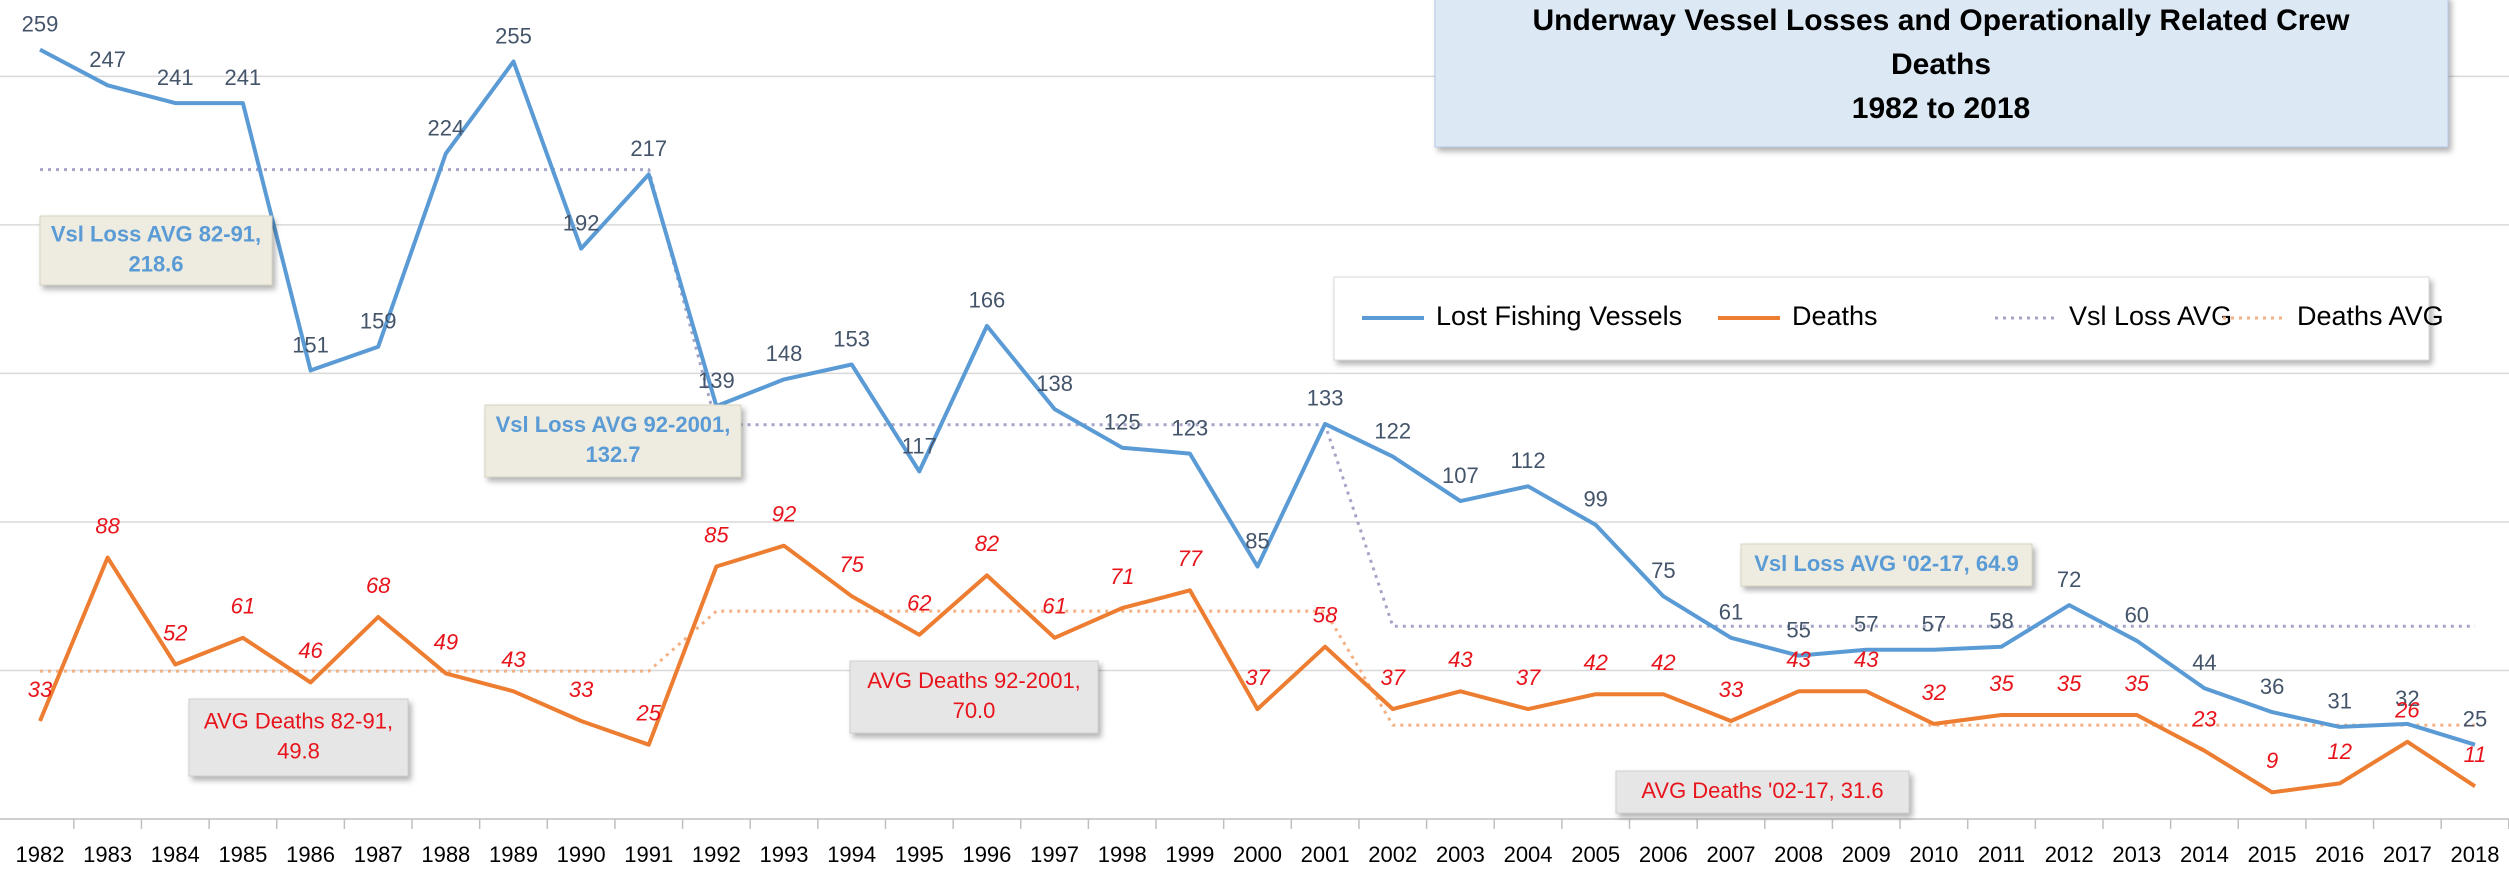 Image resolution: width=2509 pixels, height=872 pixels. I want to click on x-tick-label: 1999, so click(1189, 854).